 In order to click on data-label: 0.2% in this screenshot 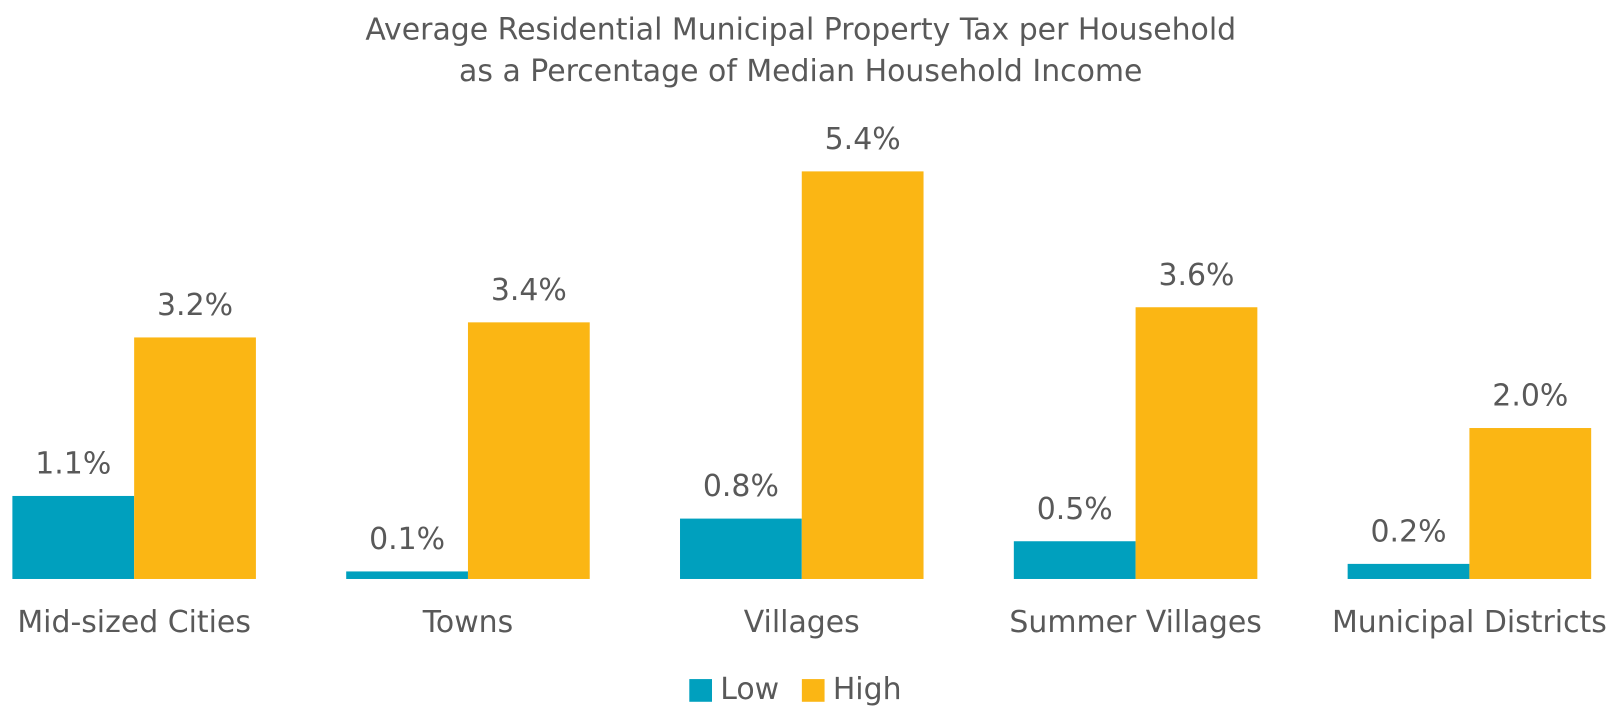, I will do `click(1409, 531)`.